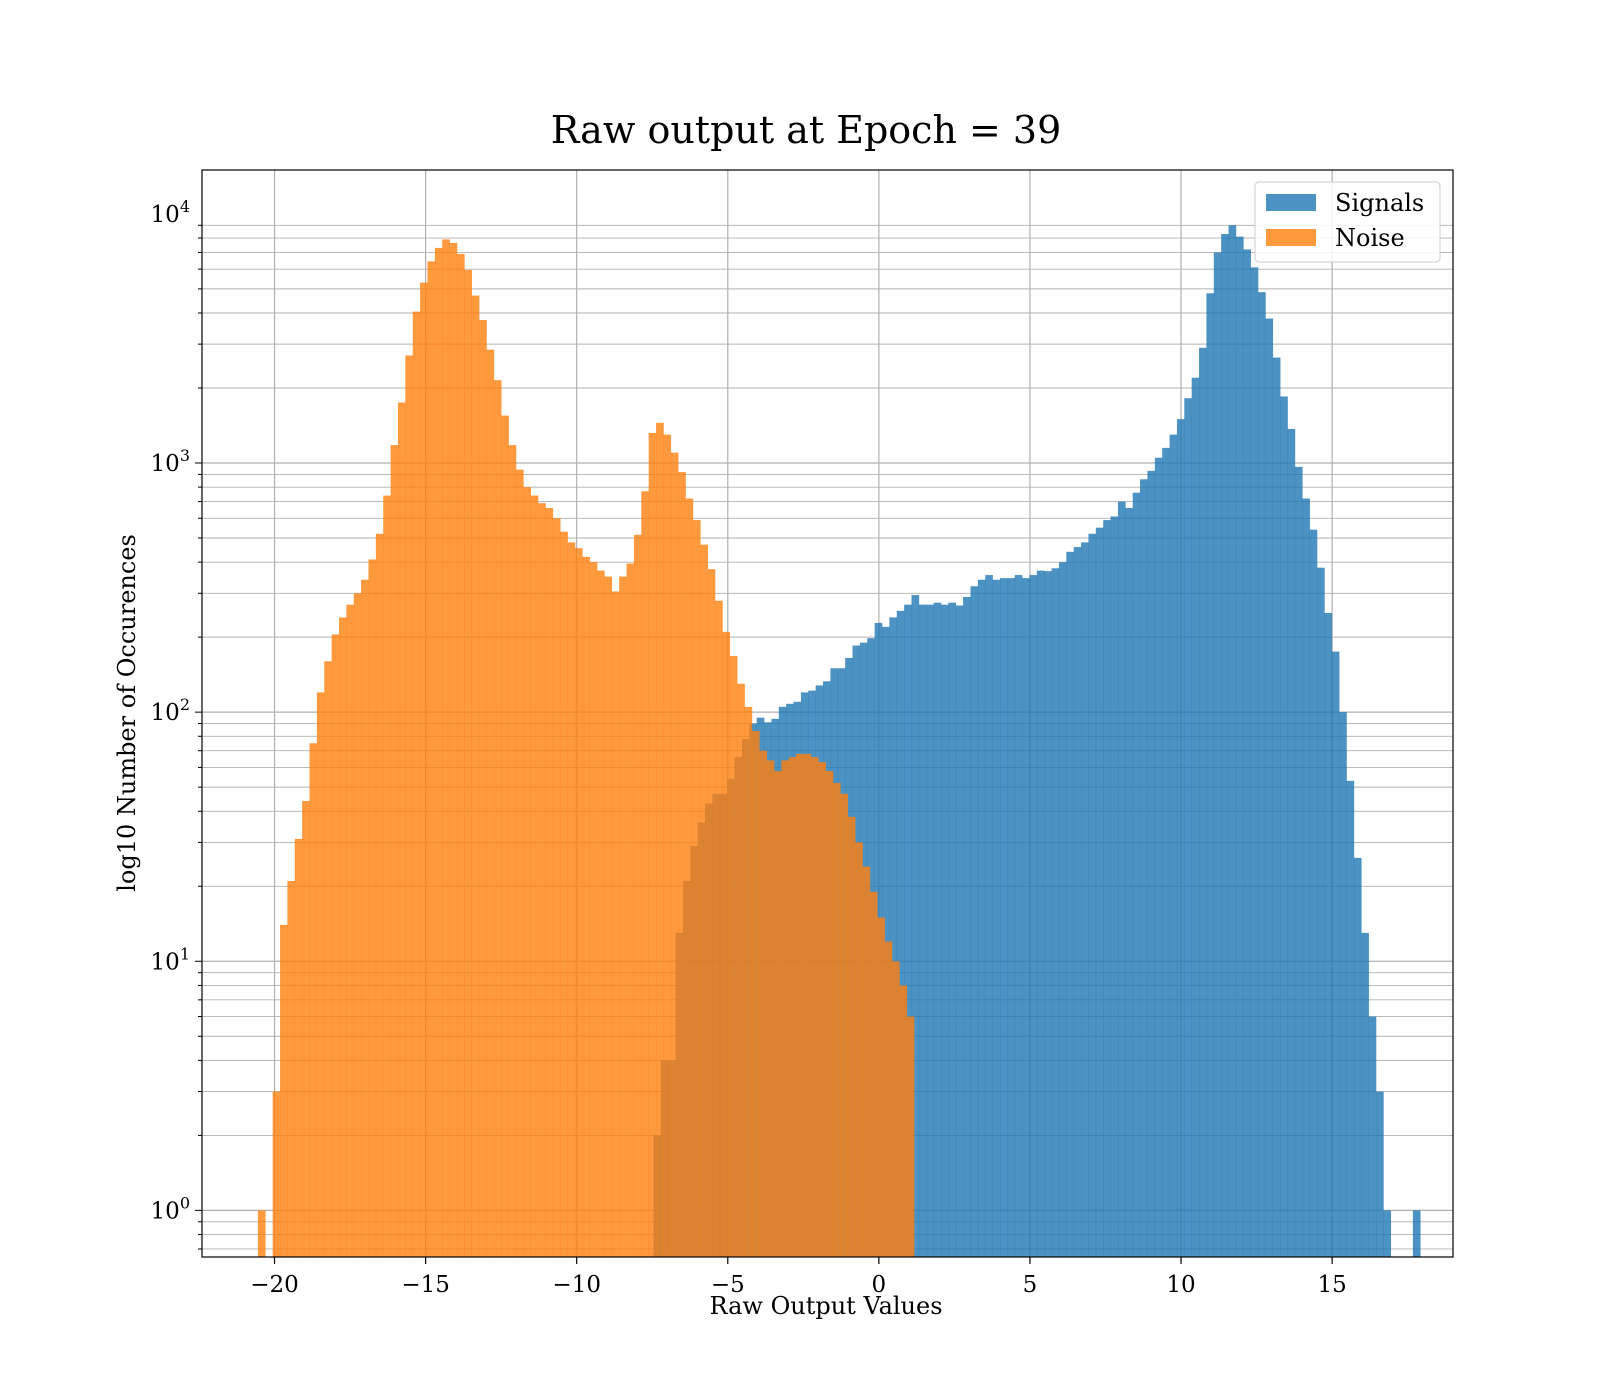 The image size is (1600, 1400). What do you see at coordinates (798, 1277) in the screenshot?
I see `x-axis-ticks: −20 −15 −10 −5 0 5 10 15` at bounding box center [798, 1277].